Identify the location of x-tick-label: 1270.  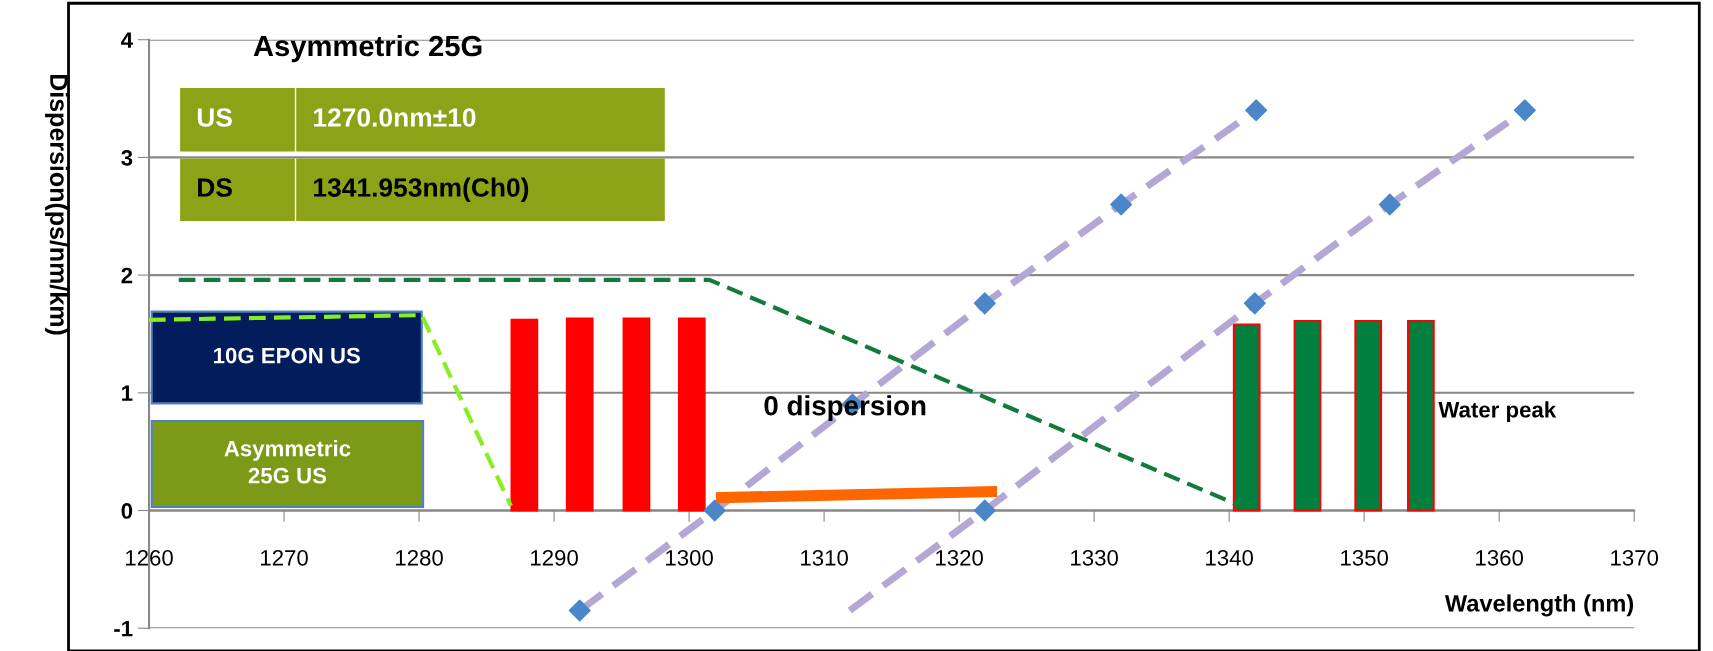
(284, 557).